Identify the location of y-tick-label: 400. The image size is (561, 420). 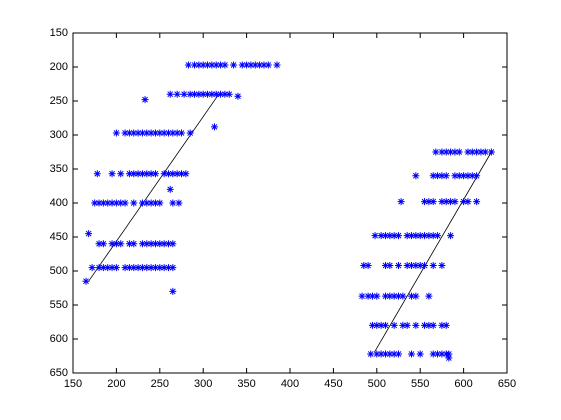
(59, 203).